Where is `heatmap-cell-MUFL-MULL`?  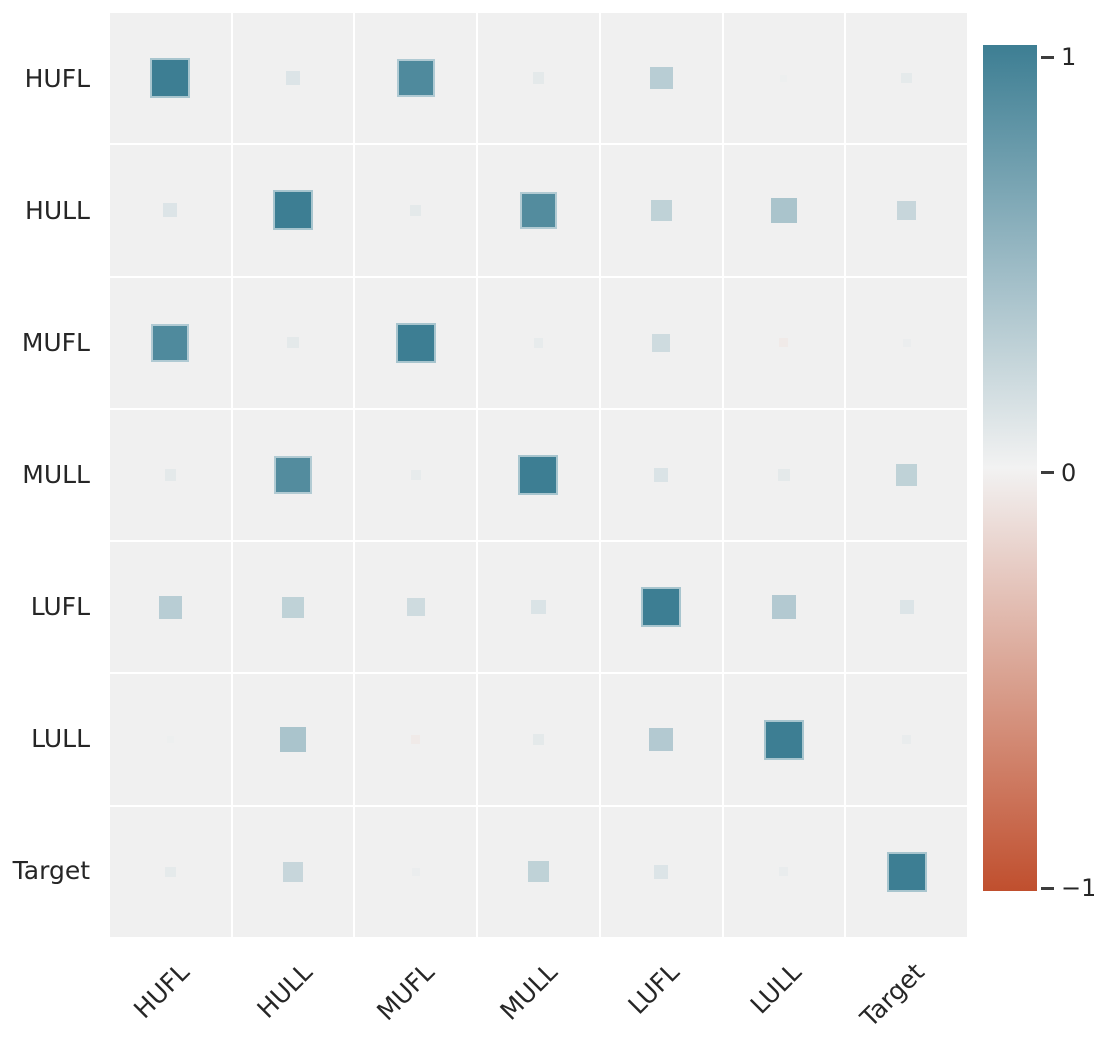
heatmap-cell-MUFL-MULL is located at coordinates (538, 342).